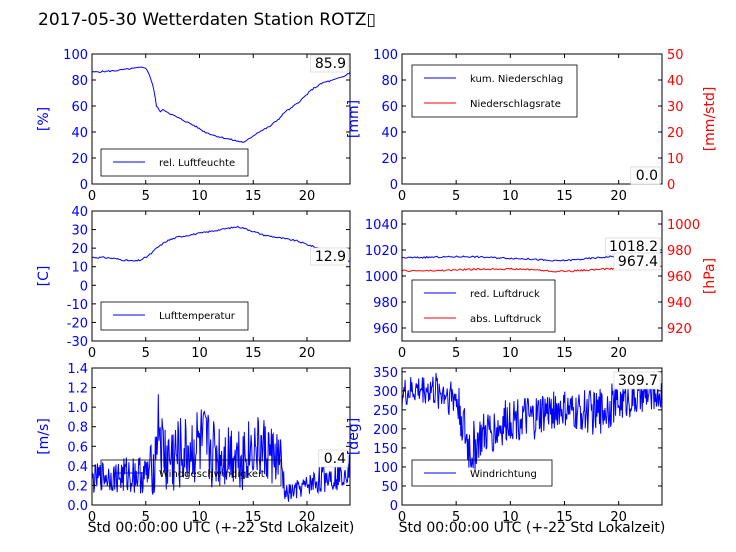 Image resolution: width=736 pixels, height=552 pixels. Describe the element at coordinates (679, 277) in the screenshot. I see `y2-tick-label-pressure-2: 960` at that location.